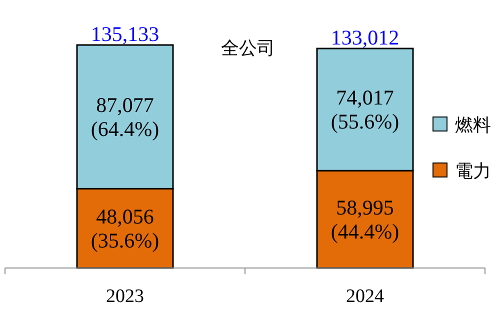 This screenshot has width=500, height=320. Describe the element at coordinates (248, 48) in the screenshot. I see `chart-title: 全公司` at that location.